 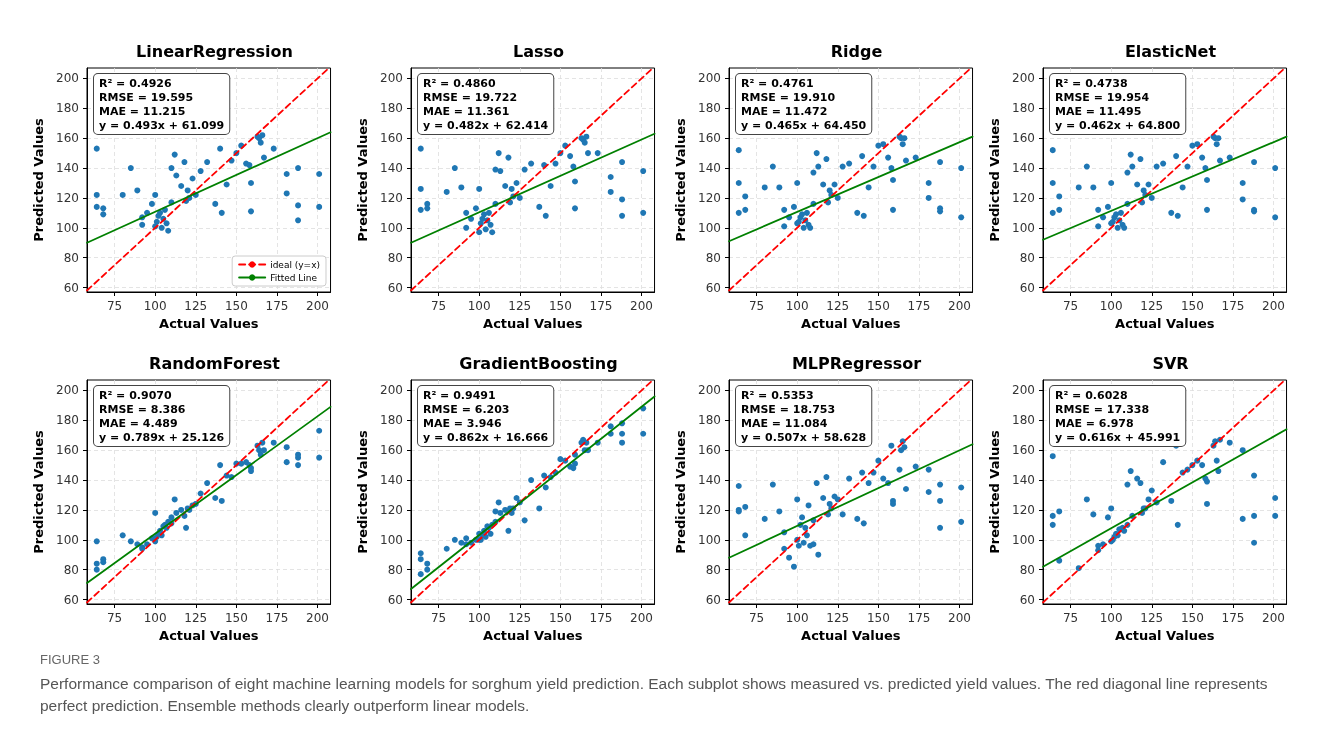 I want to click on legend-label: ideal (y=x), so click(x=295, y=264).